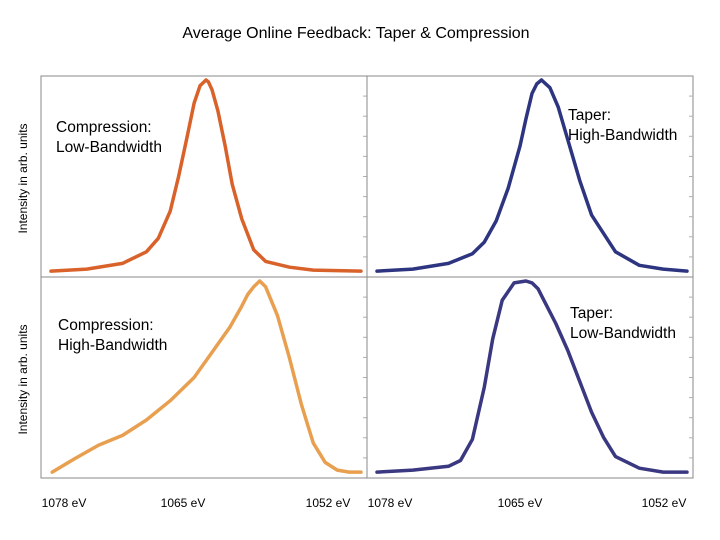  Describe the element at coordinates (112, 335) in the screenshot. I see `panel-label-bottom-left: Compression: High-Bandwidth` at that location.